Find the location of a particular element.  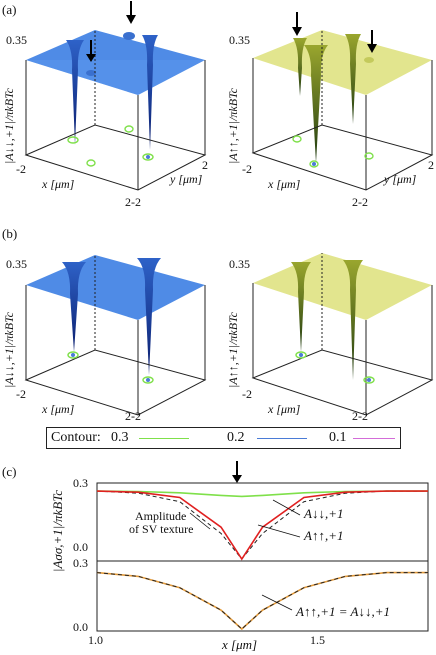

legend-value-1: 0.2 is located at coordinates (236, 437).